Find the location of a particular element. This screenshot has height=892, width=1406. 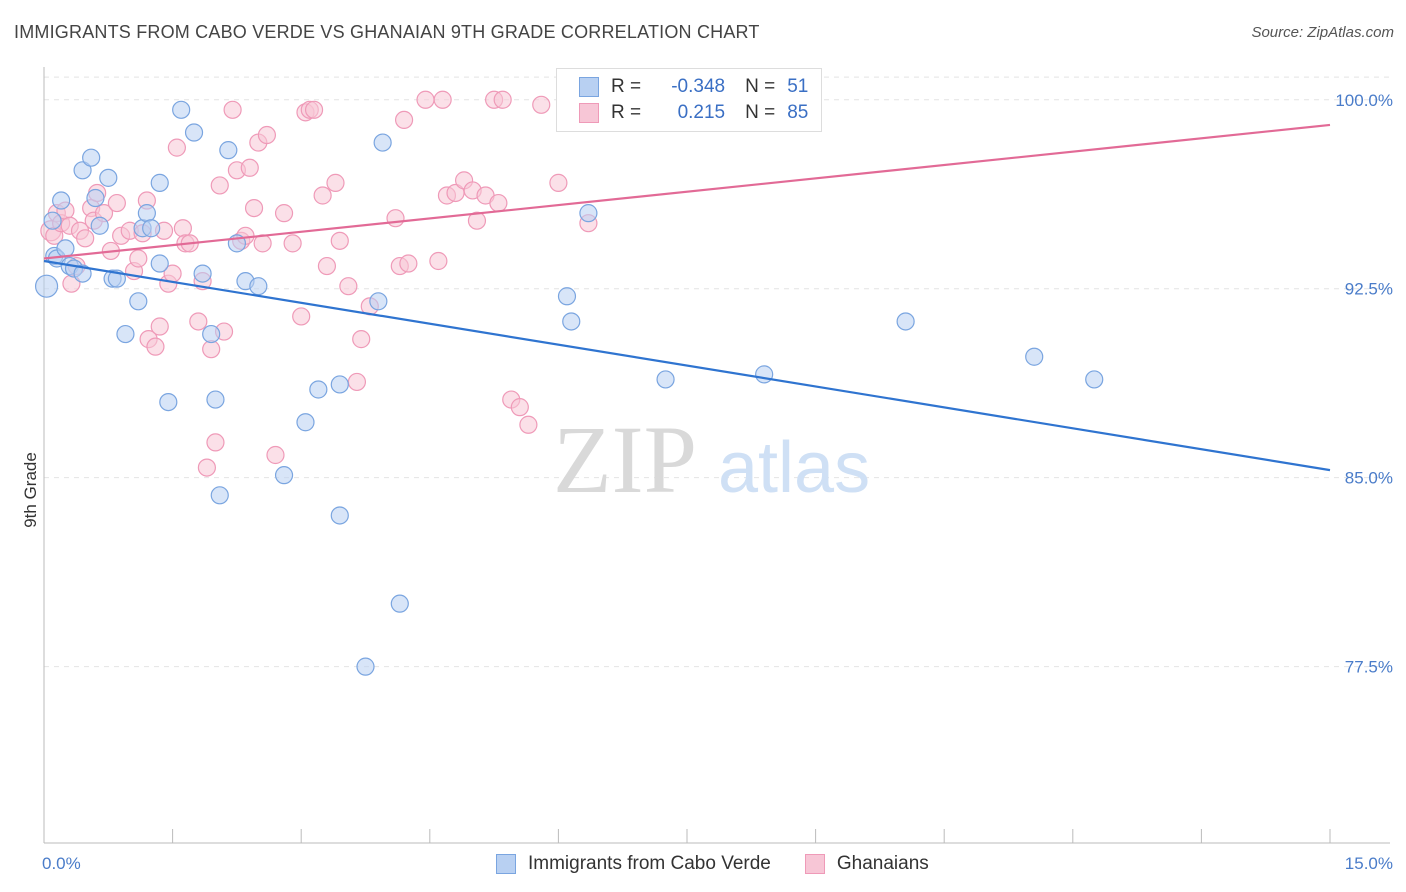

legend-item-label: Ghanaians is located at coordinates (882, 863).